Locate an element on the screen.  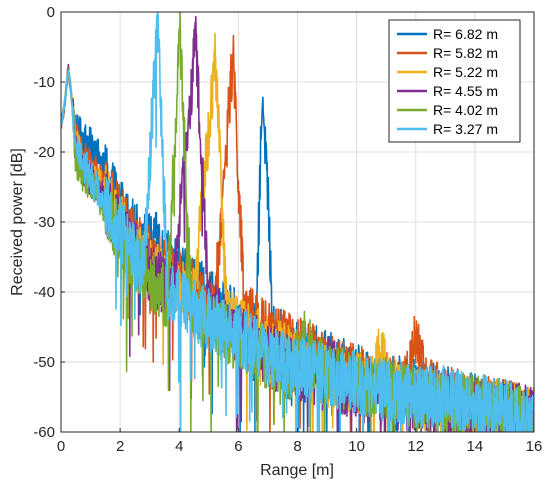
y-tick-label: -30 is located at coordinates (44, 222).